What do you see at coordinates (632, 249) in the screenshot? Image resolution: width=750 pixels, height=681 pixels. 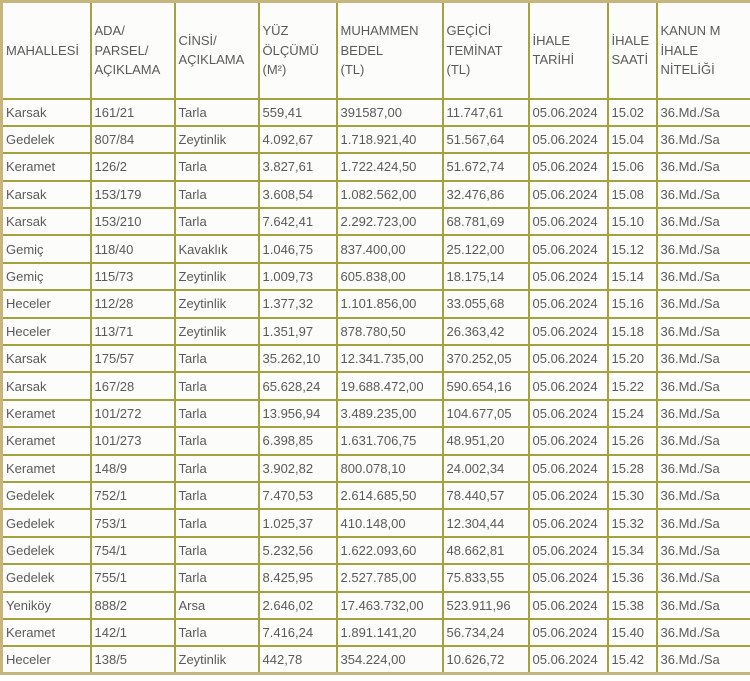 I see `cell-saat: 15.12` at bounding box center [632, 249].